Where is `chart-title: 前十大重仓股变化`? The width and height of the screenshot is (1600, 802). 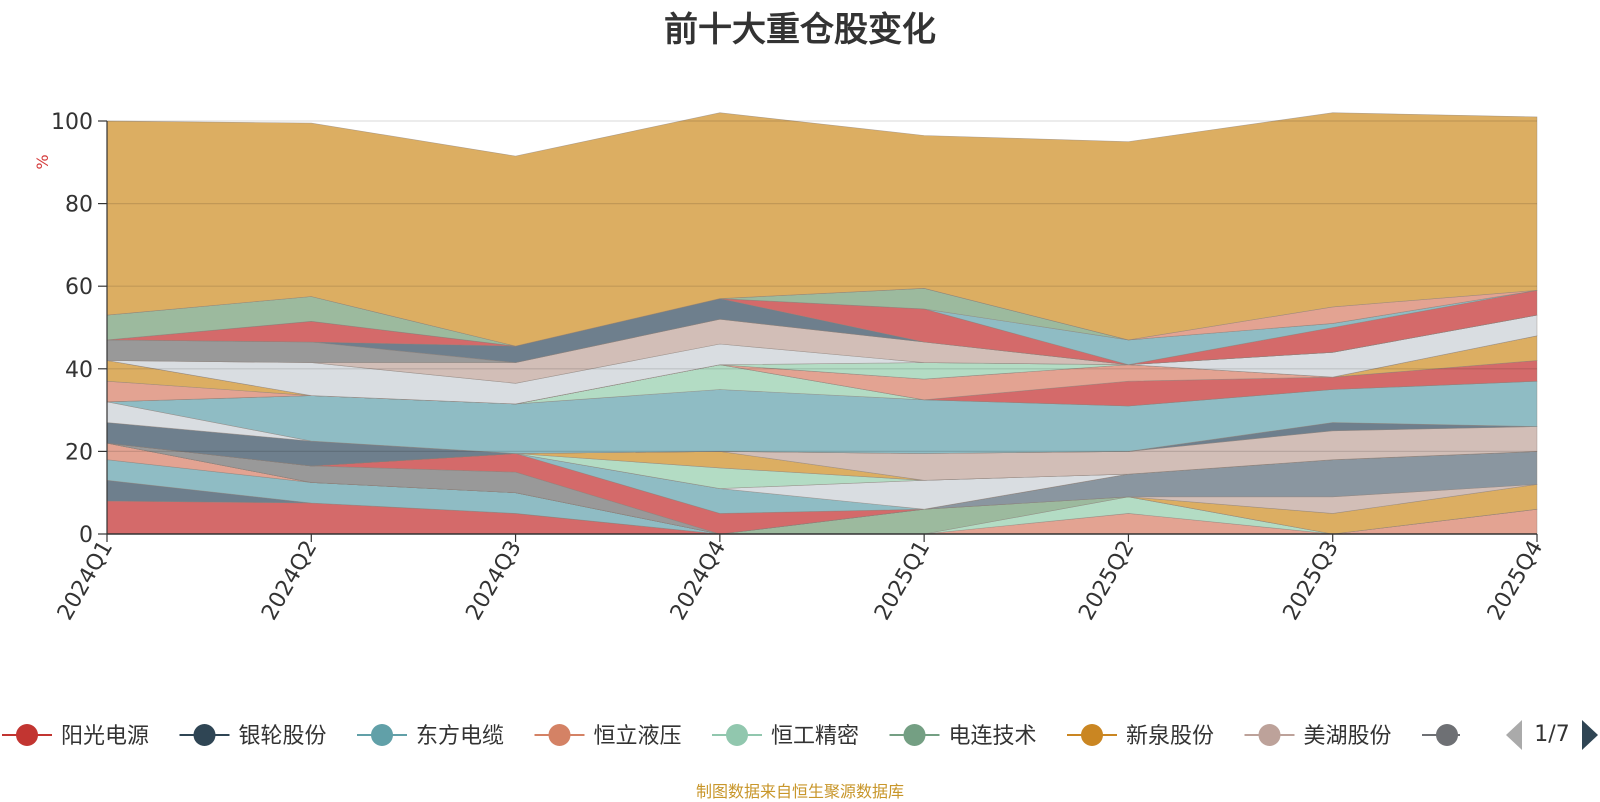 chart-title: 前十大重仓股变化 is located at coordinates (800, 30).